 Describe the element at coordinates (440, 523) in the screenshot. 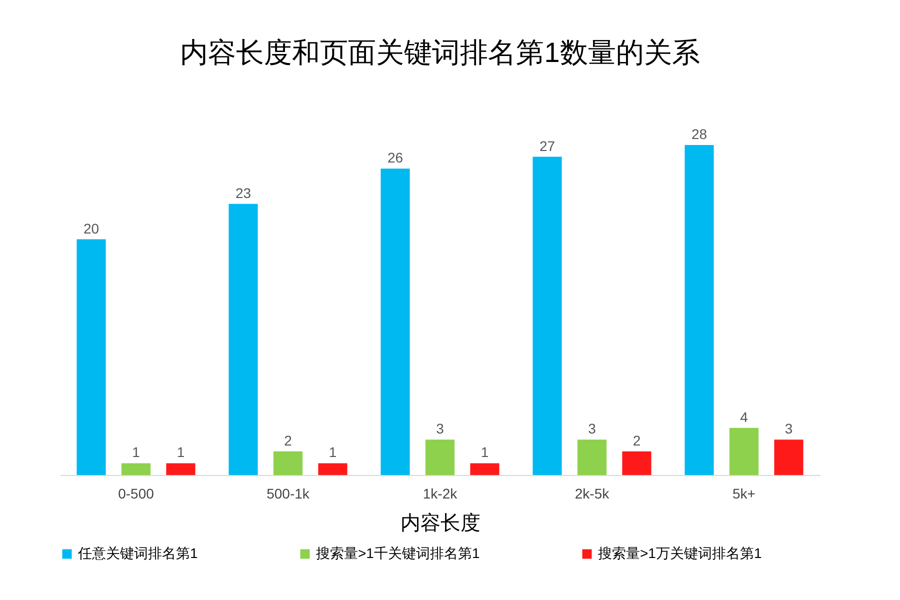

I see `x-axis-title: 内容长度` at that location.